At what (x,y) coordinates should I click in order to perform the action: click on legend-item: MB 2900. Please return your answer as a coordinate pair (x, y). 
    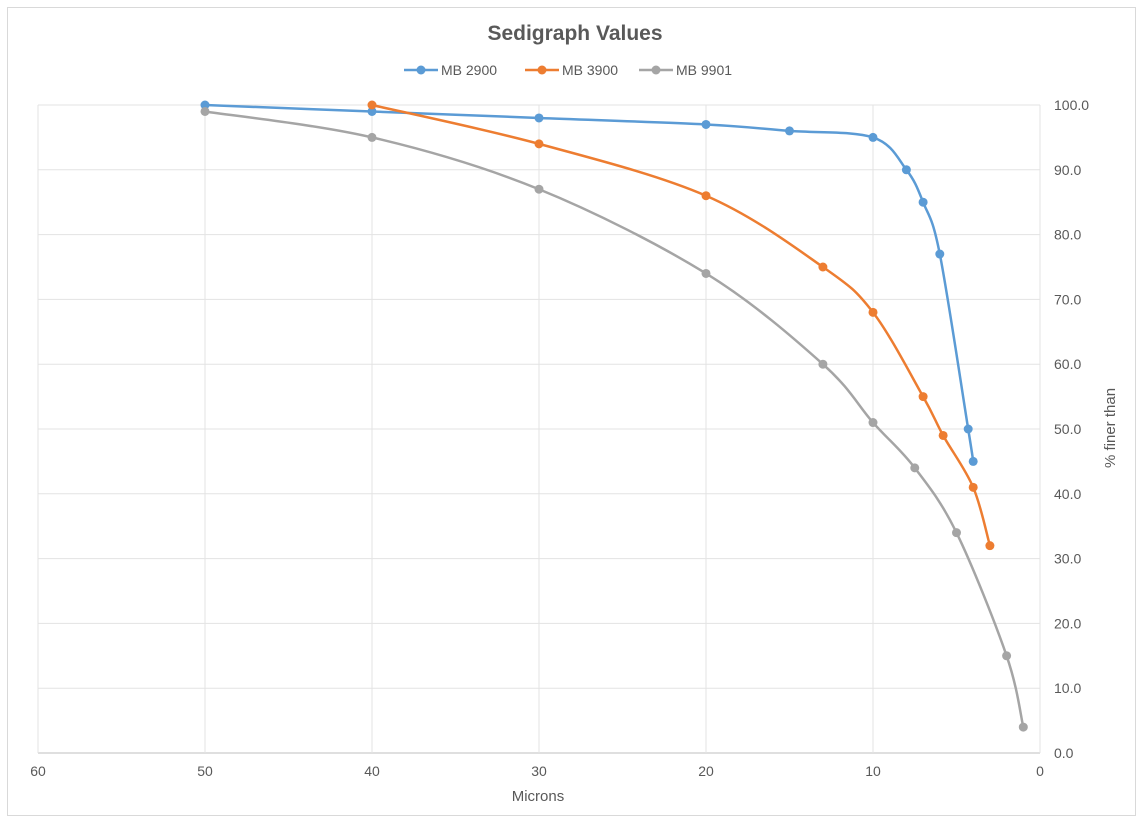
    Looking at the image, I should click on (450, 70).